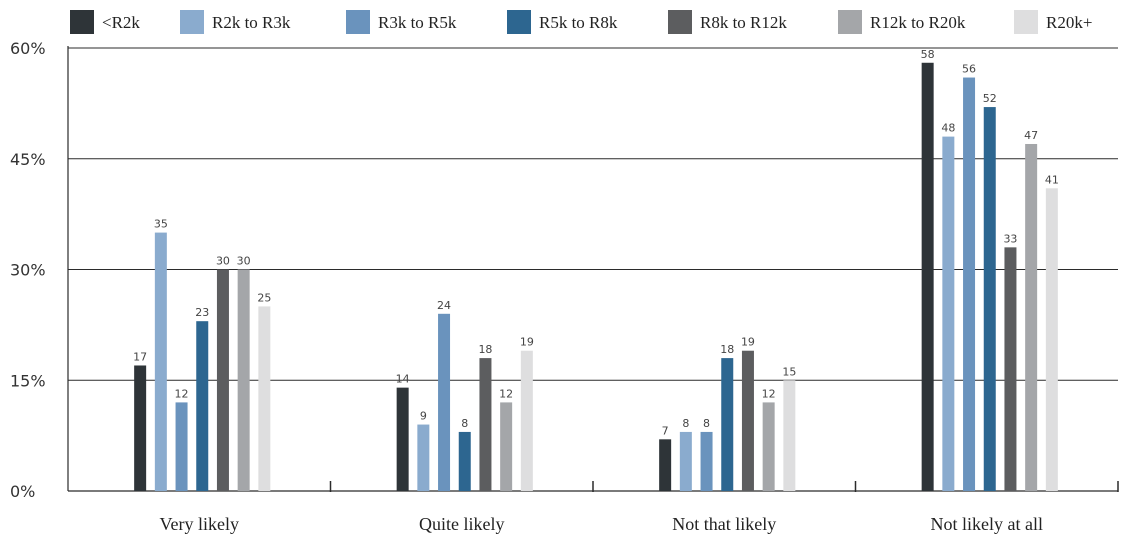 The width and height of the screenshot is (1127, 540). I want to click on legend-label: R8k to R12k, so click(743, 22).